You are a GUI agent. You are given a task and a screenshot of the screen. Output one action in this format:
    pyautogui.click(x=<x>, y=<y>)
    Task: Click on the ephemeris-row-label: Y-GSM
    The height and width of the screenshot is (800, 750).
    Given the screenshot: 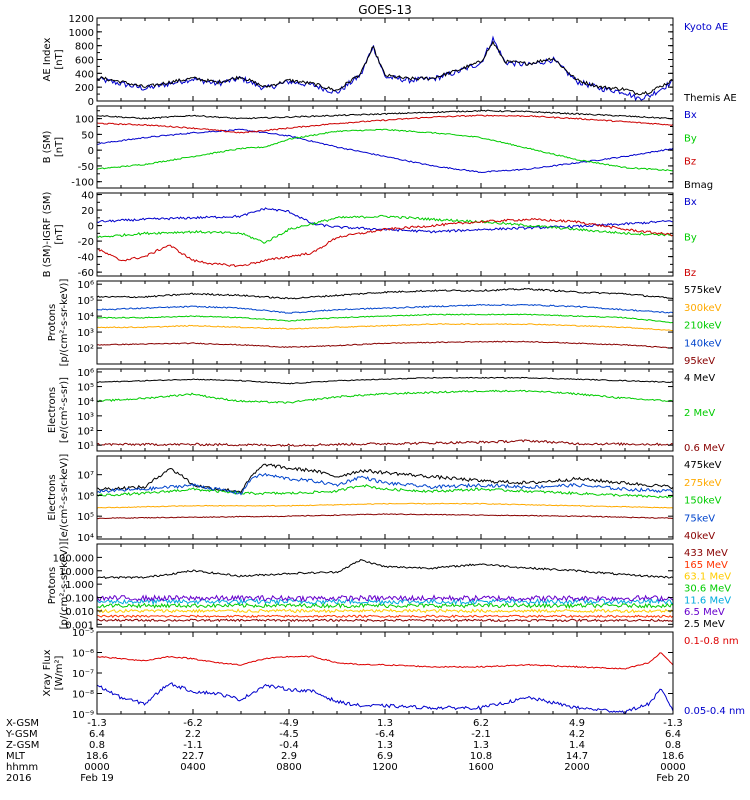 What is the action you would take?
    pyautogui.click(x=21, y=734)
    